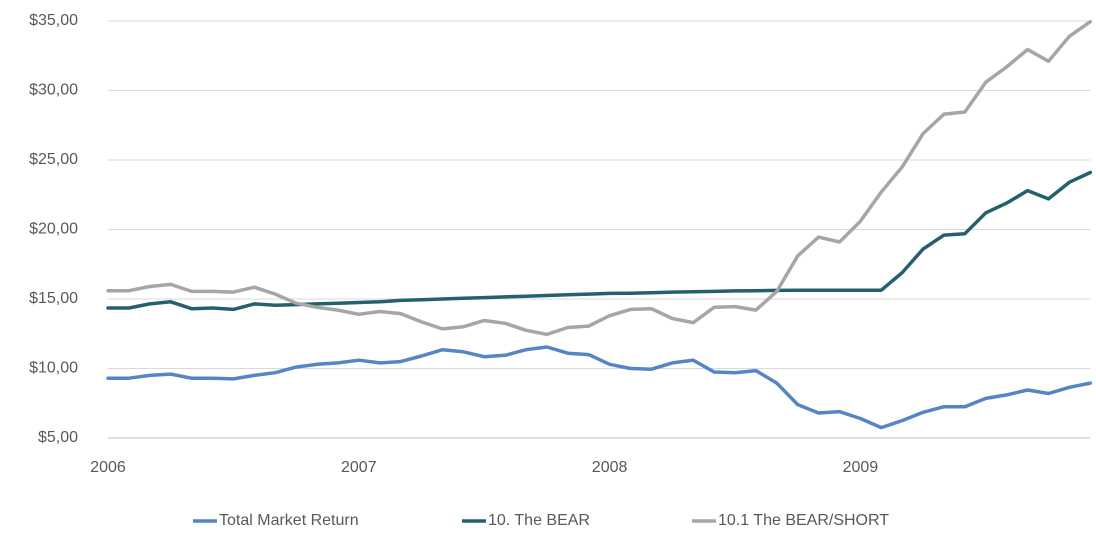 This screenshot has height=534, width=1096. What do you see at coordinates (53, 90) in the screenshot?
I see `y-tick-label: $30,00` at bounding box center [53, 90].